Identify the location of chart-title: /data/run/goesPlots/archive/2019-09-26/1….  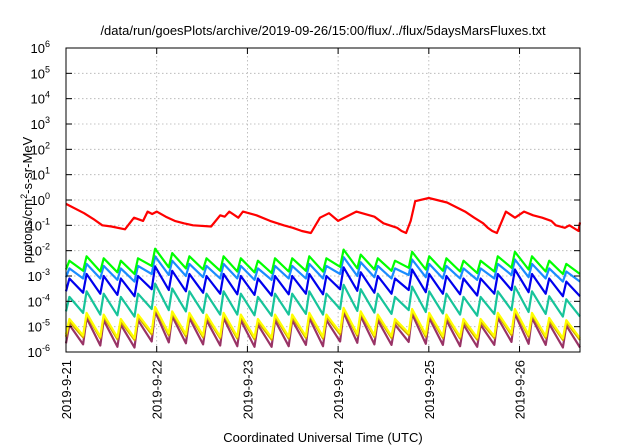
(323, 30).